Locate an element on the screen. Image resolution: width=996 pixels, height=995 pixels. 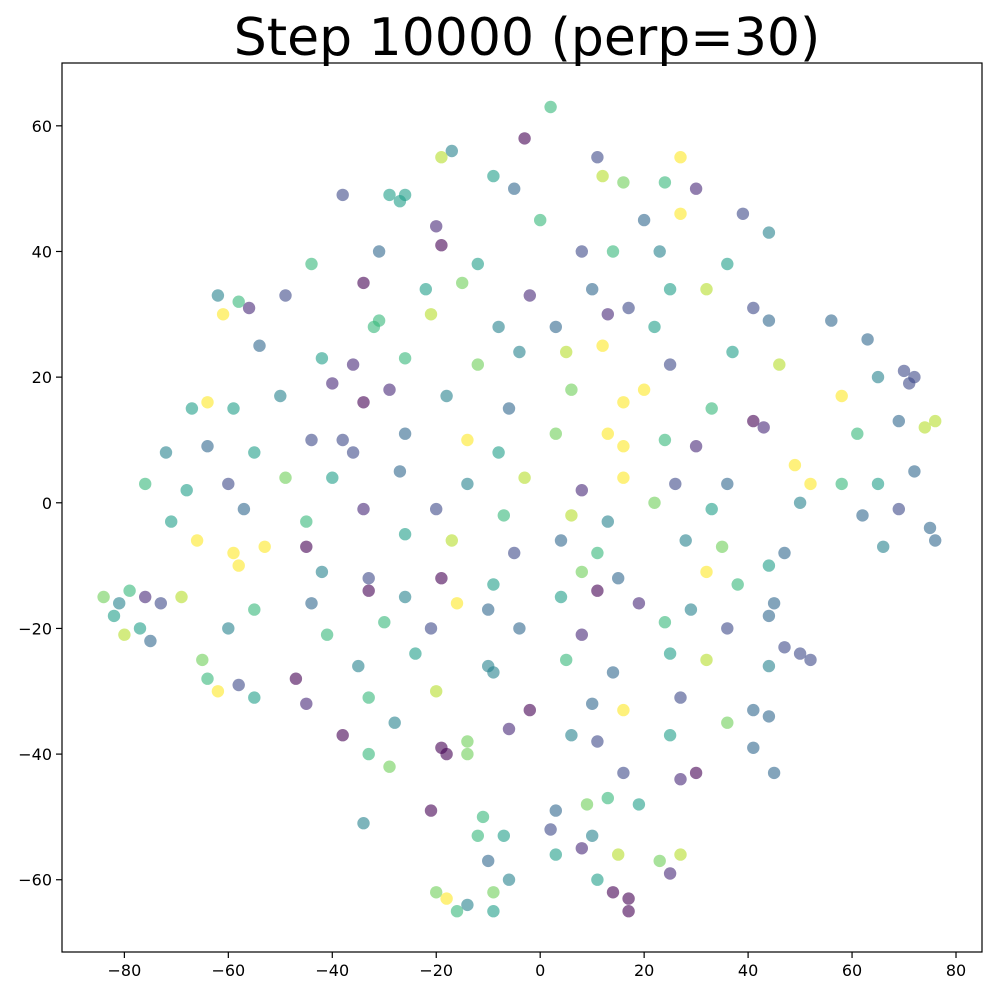
x-tick-label: −60 is located at coordinates (228, 970).